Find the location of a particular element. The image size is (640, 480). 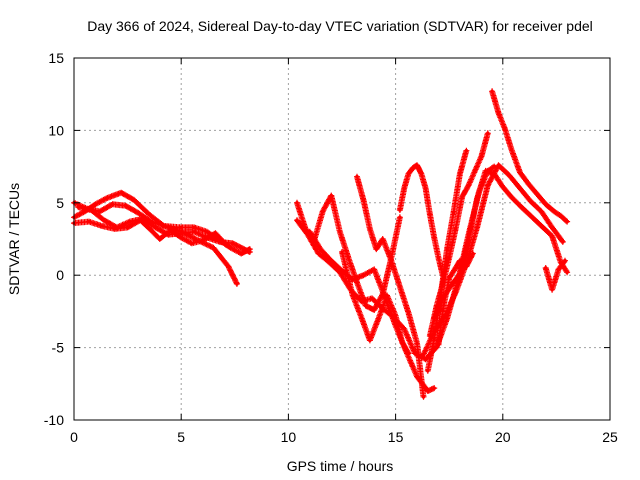

y-tick-label: -5 is located at coordinates (58, 348).